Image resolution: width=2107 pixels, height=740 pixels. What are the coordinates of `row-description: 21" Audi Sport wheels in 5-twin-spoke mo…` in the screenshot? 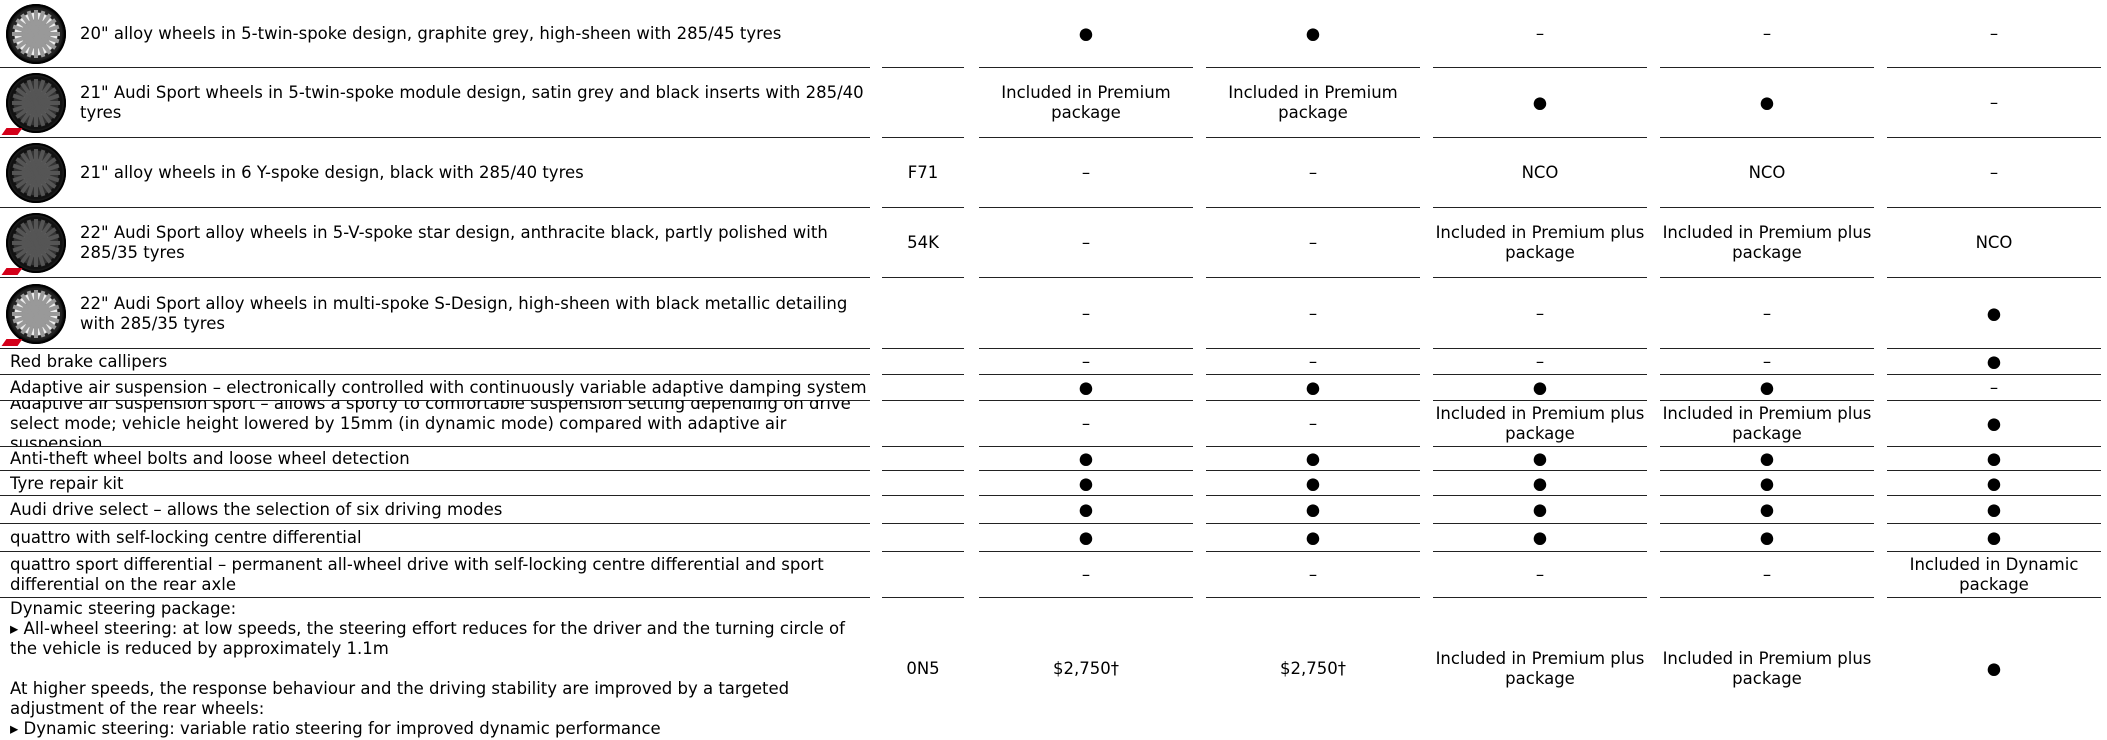 It's located at (472, 102).